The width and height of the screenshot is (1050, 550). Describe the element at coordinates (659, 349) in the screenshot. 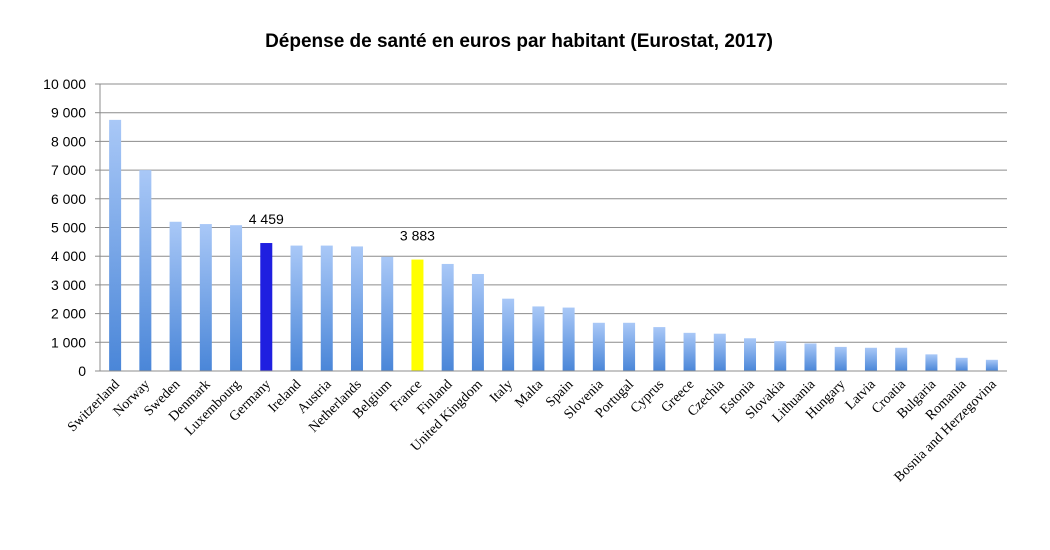

I see `bar-cyprus` at that location.